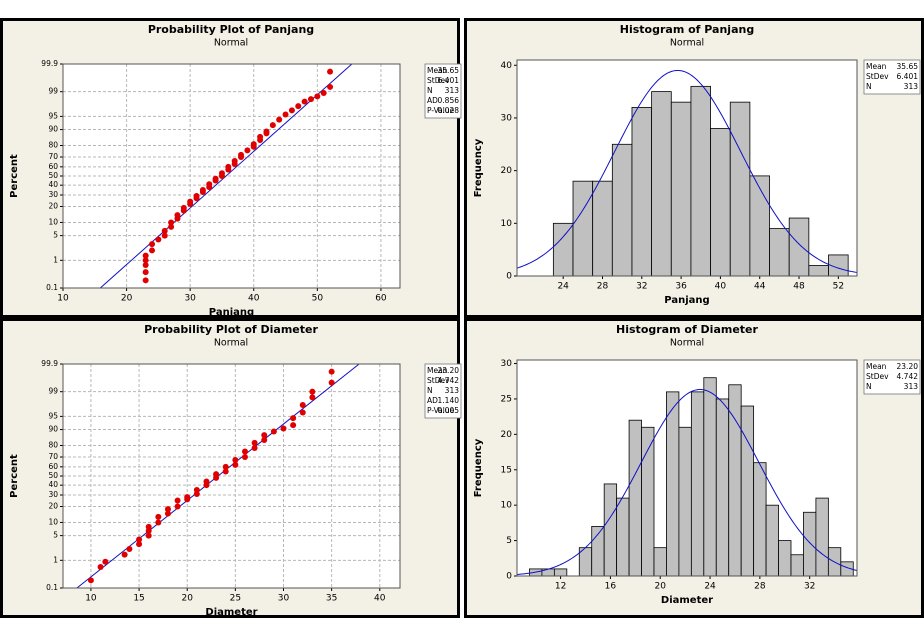 Image resolution: width=924 pixels, height=620 pixels. Describe the element at coordinates (449, 400) in the screenshot. I see `stats-value: 1.140` at that location.